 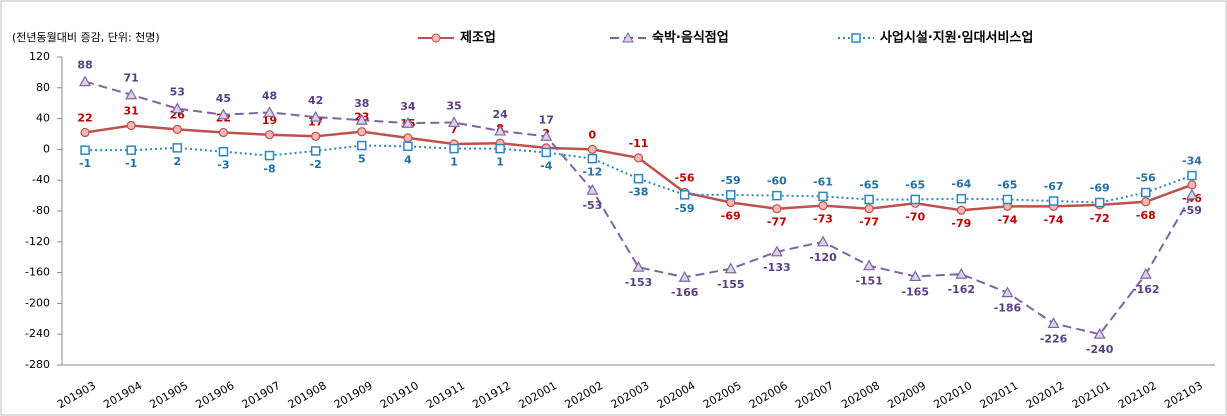 I want to click on y-tick-label: -40, so click(x=41, y=179).